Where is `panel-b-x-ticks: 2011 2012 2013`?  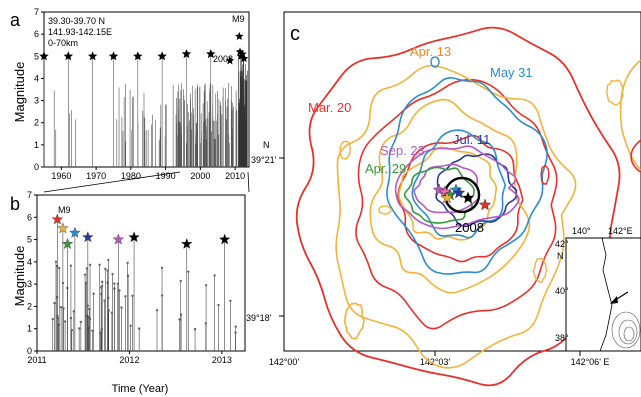 panel-b-x-ticks: 2011 2012 2013 is located at coordinates (129, 358).